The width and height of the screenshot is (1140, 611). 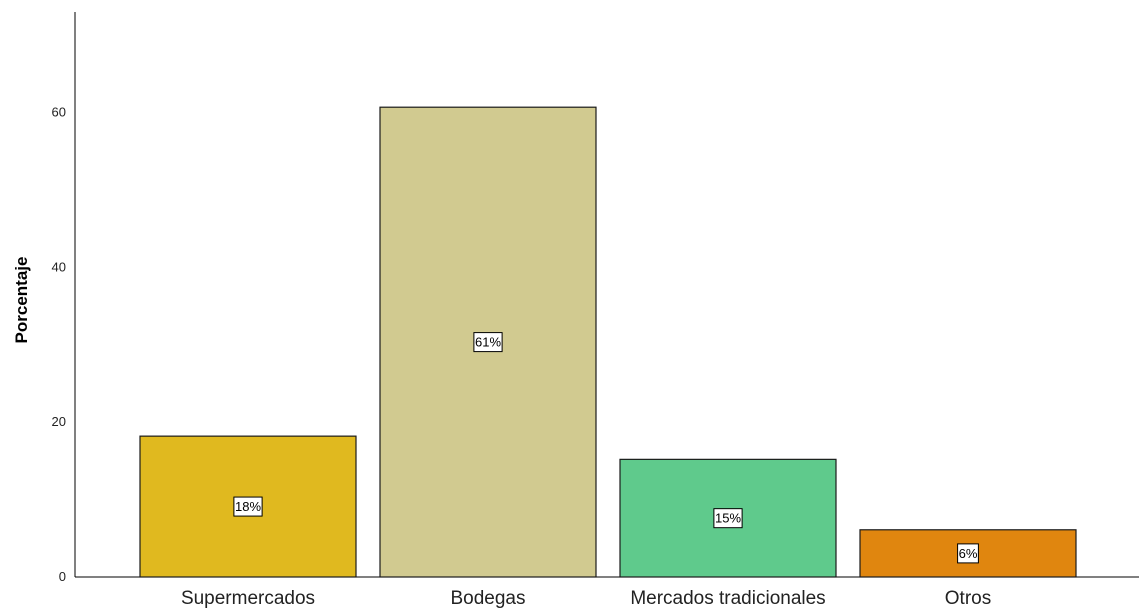 I want to click on y-tick-label: 20, so click(x=59, y=421).